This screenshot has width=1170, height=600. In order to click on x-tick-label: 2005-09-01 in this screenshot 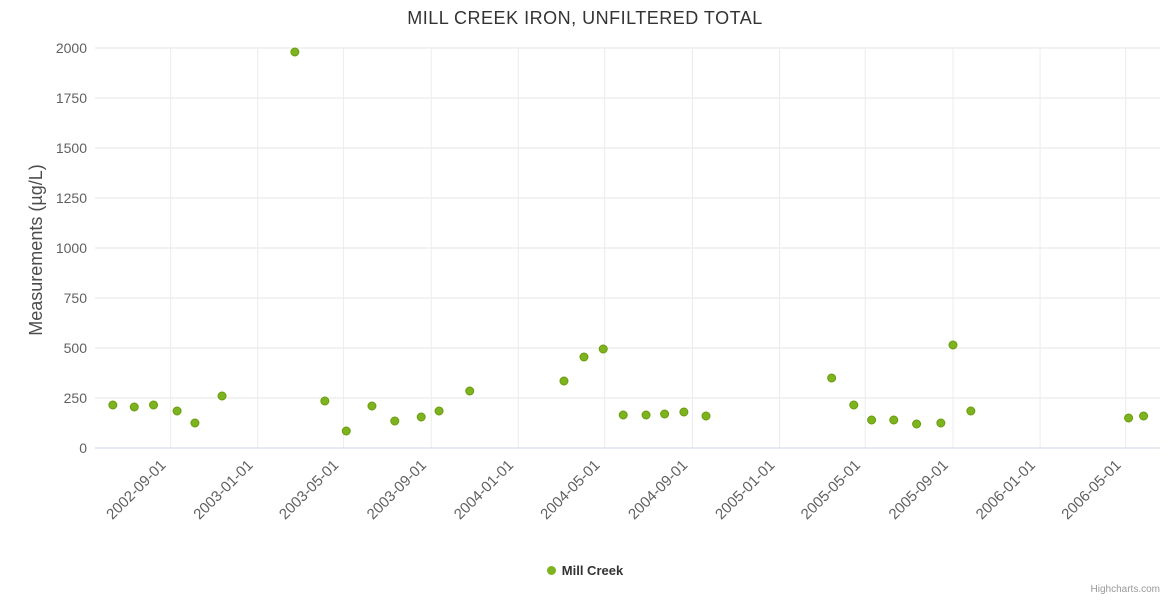, I will do `click(919, 490)`.